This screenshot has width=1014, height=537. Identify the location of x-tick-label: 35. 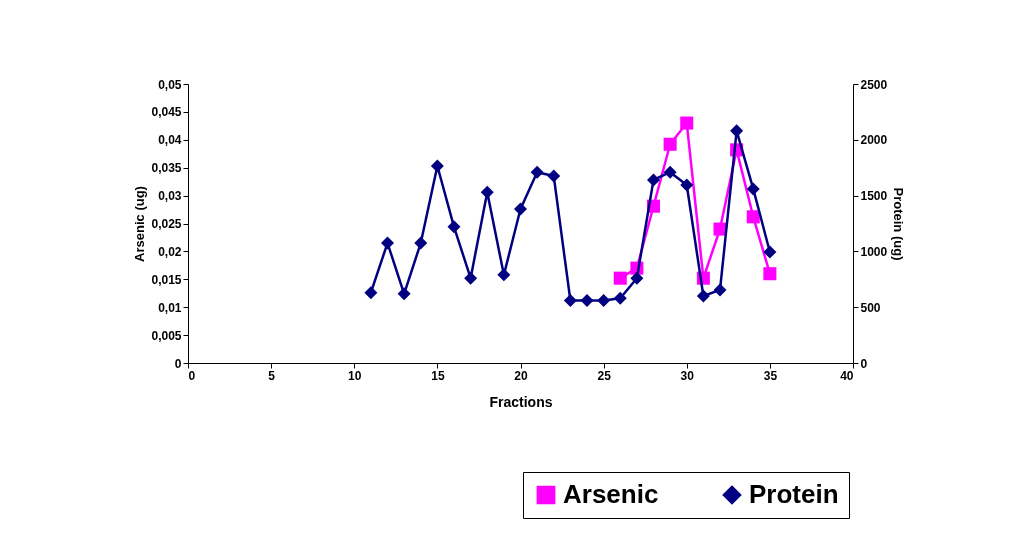
(770, 375).